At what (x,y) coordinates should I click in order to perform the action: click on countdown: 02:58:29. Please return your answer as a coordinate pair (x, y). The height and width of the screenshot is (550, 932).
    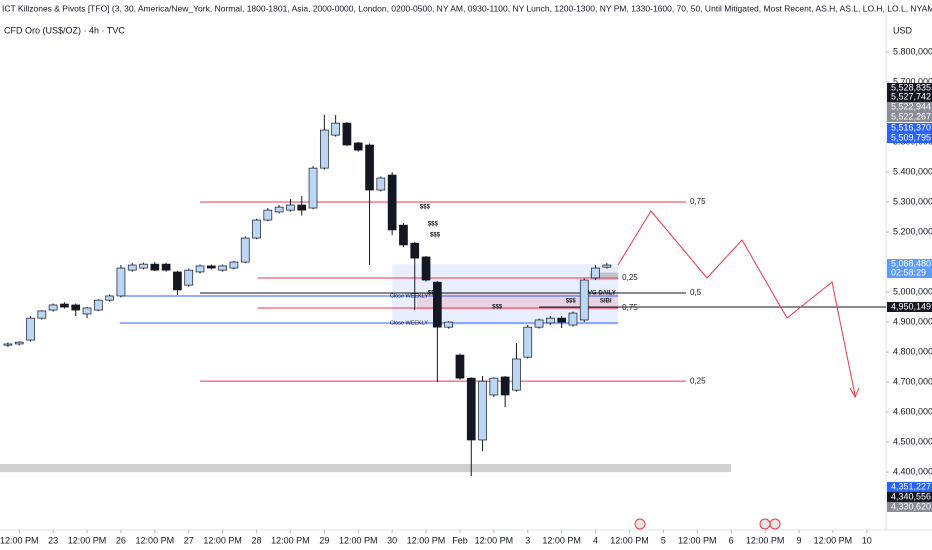
    Looking at the image, I should click on (908, 272).